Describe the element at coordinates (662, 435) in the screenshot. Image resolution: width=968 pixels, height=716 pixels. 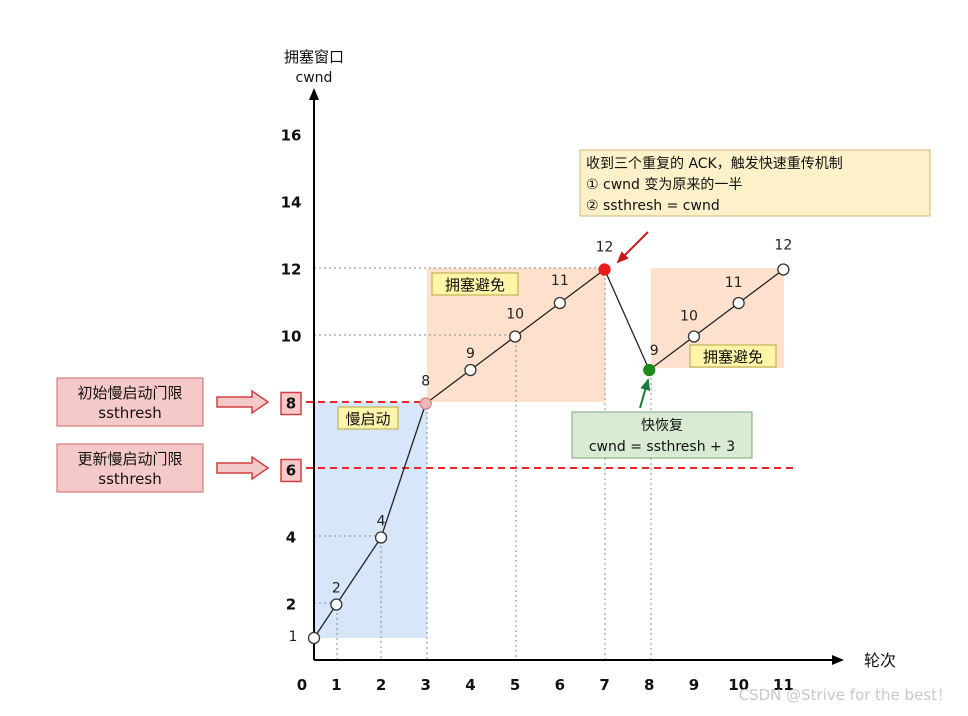
I see `fast-recovery-note: 快恢复 cwnd = ssthresh + 3` at that location.